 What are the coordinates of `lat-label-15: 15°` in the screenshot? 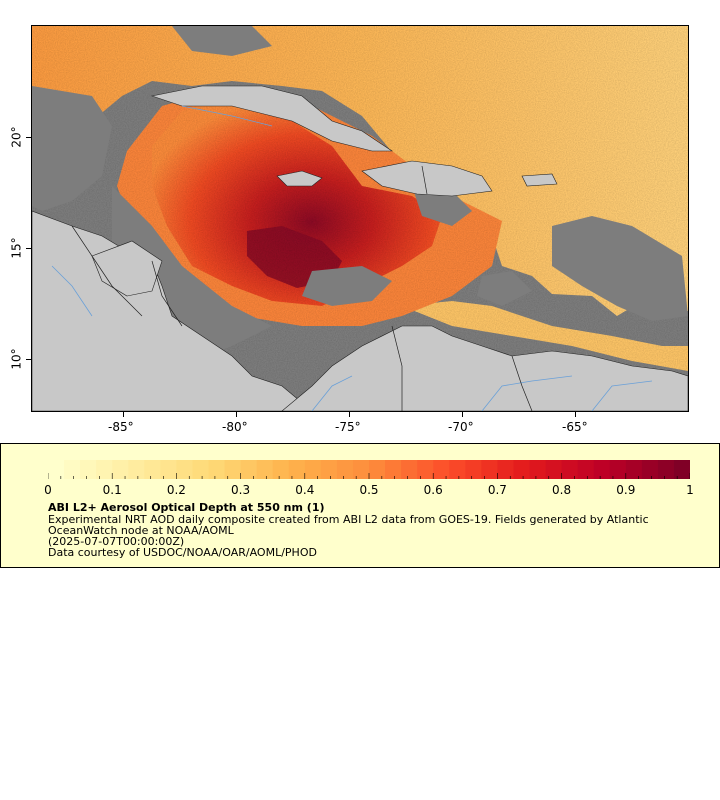 It's located at (16, 248).